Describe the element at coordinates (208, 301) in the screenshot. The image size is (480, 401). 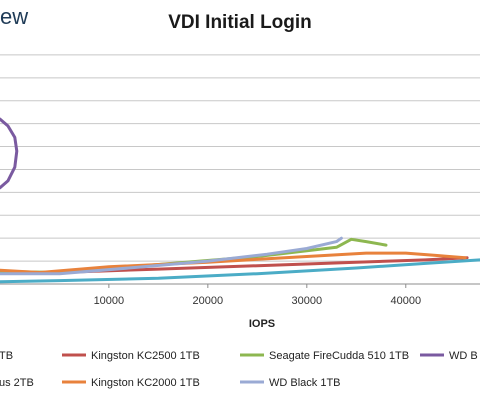
I see `x-tick-label-1: 20000` at that location.